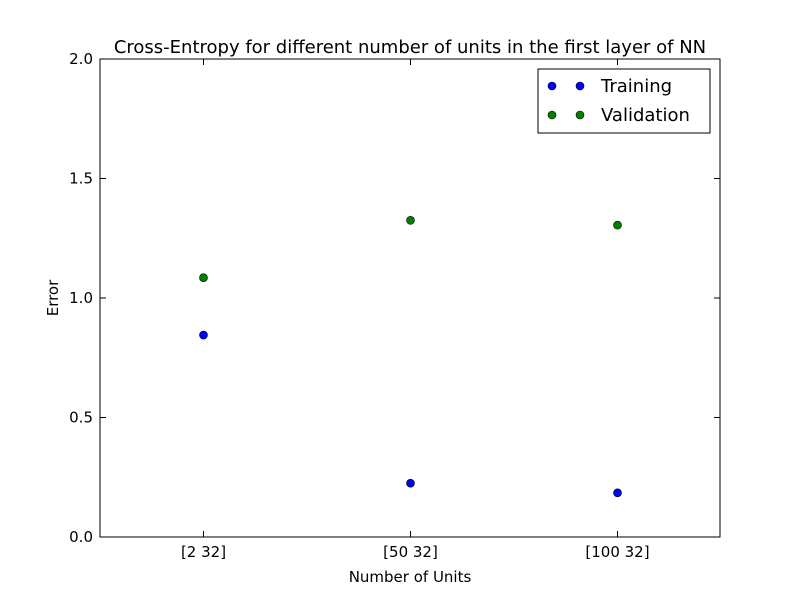 This screenshot has width=800, height=597. What do you see at coordinates (410, 552) in the screenshot?
I see `x-tick-label: [50 32]` at bounding box center [410, 552].